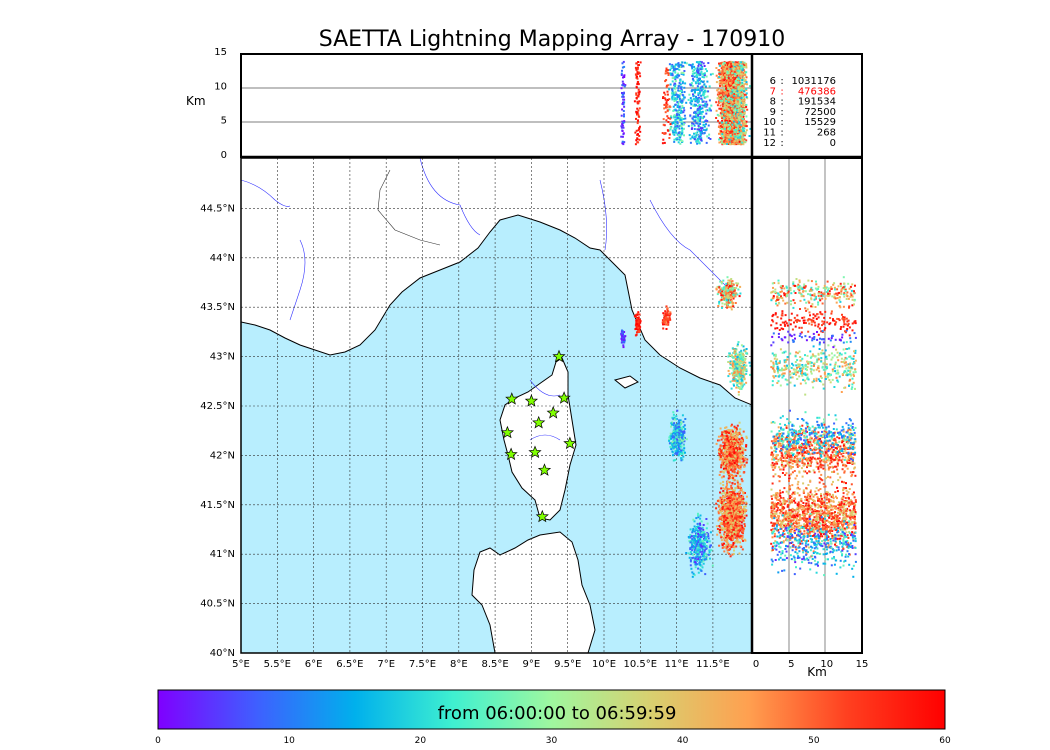 This screenshot has width=1050, height=750. I want to click on sardinia, so click(533, 592).